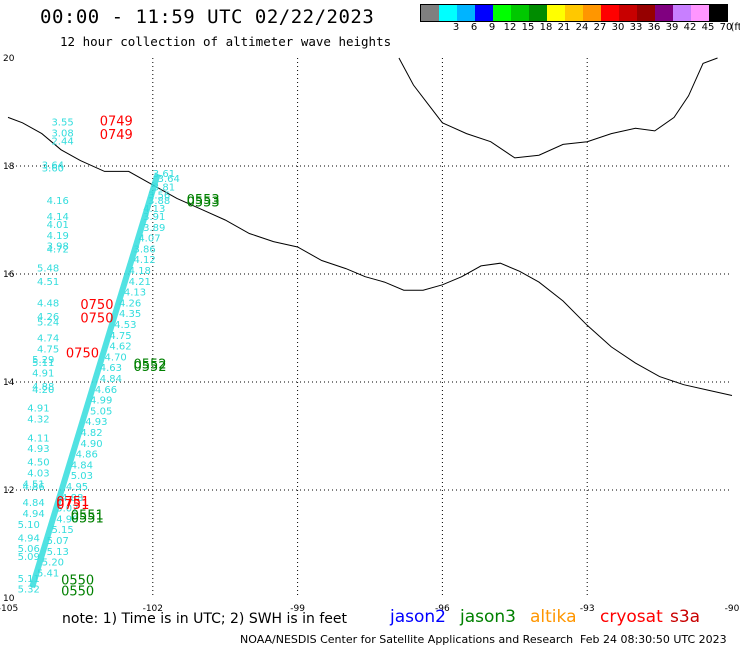 The height and width of the screenshot is (650, 740). Describe the element at coordinates (654, 27) in the screenshot. I see `color-scale-tick-label: 36` at that location.